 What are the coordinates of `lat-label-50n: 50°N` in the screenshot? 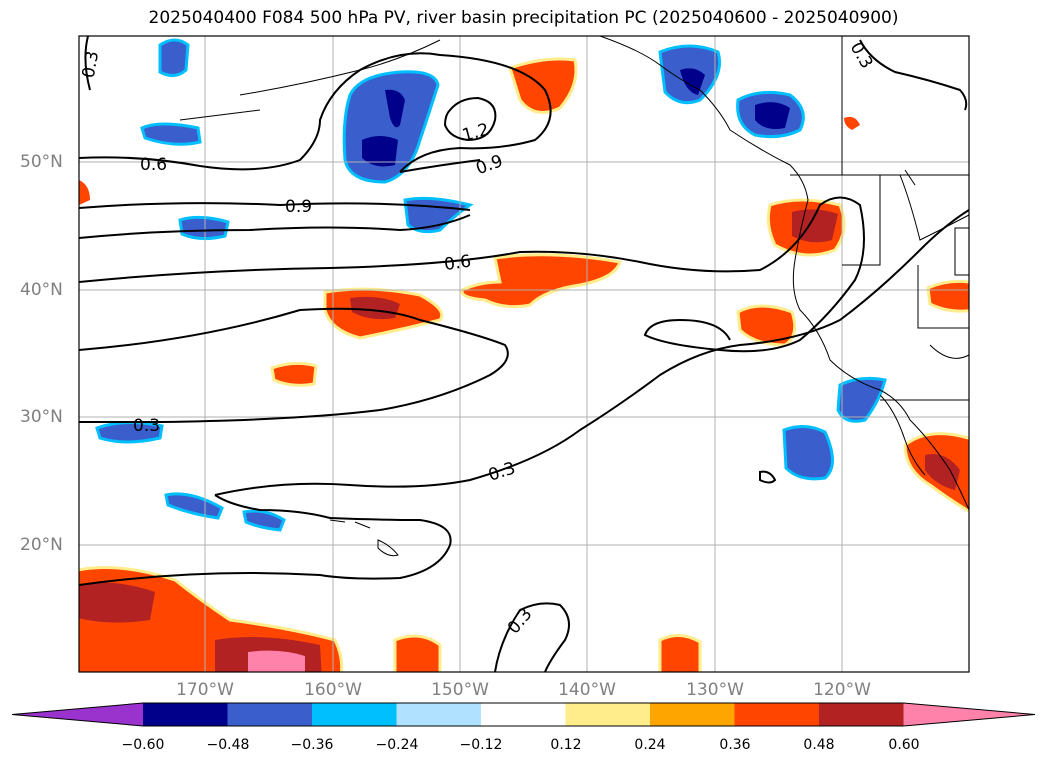 It's located at (41, 162).